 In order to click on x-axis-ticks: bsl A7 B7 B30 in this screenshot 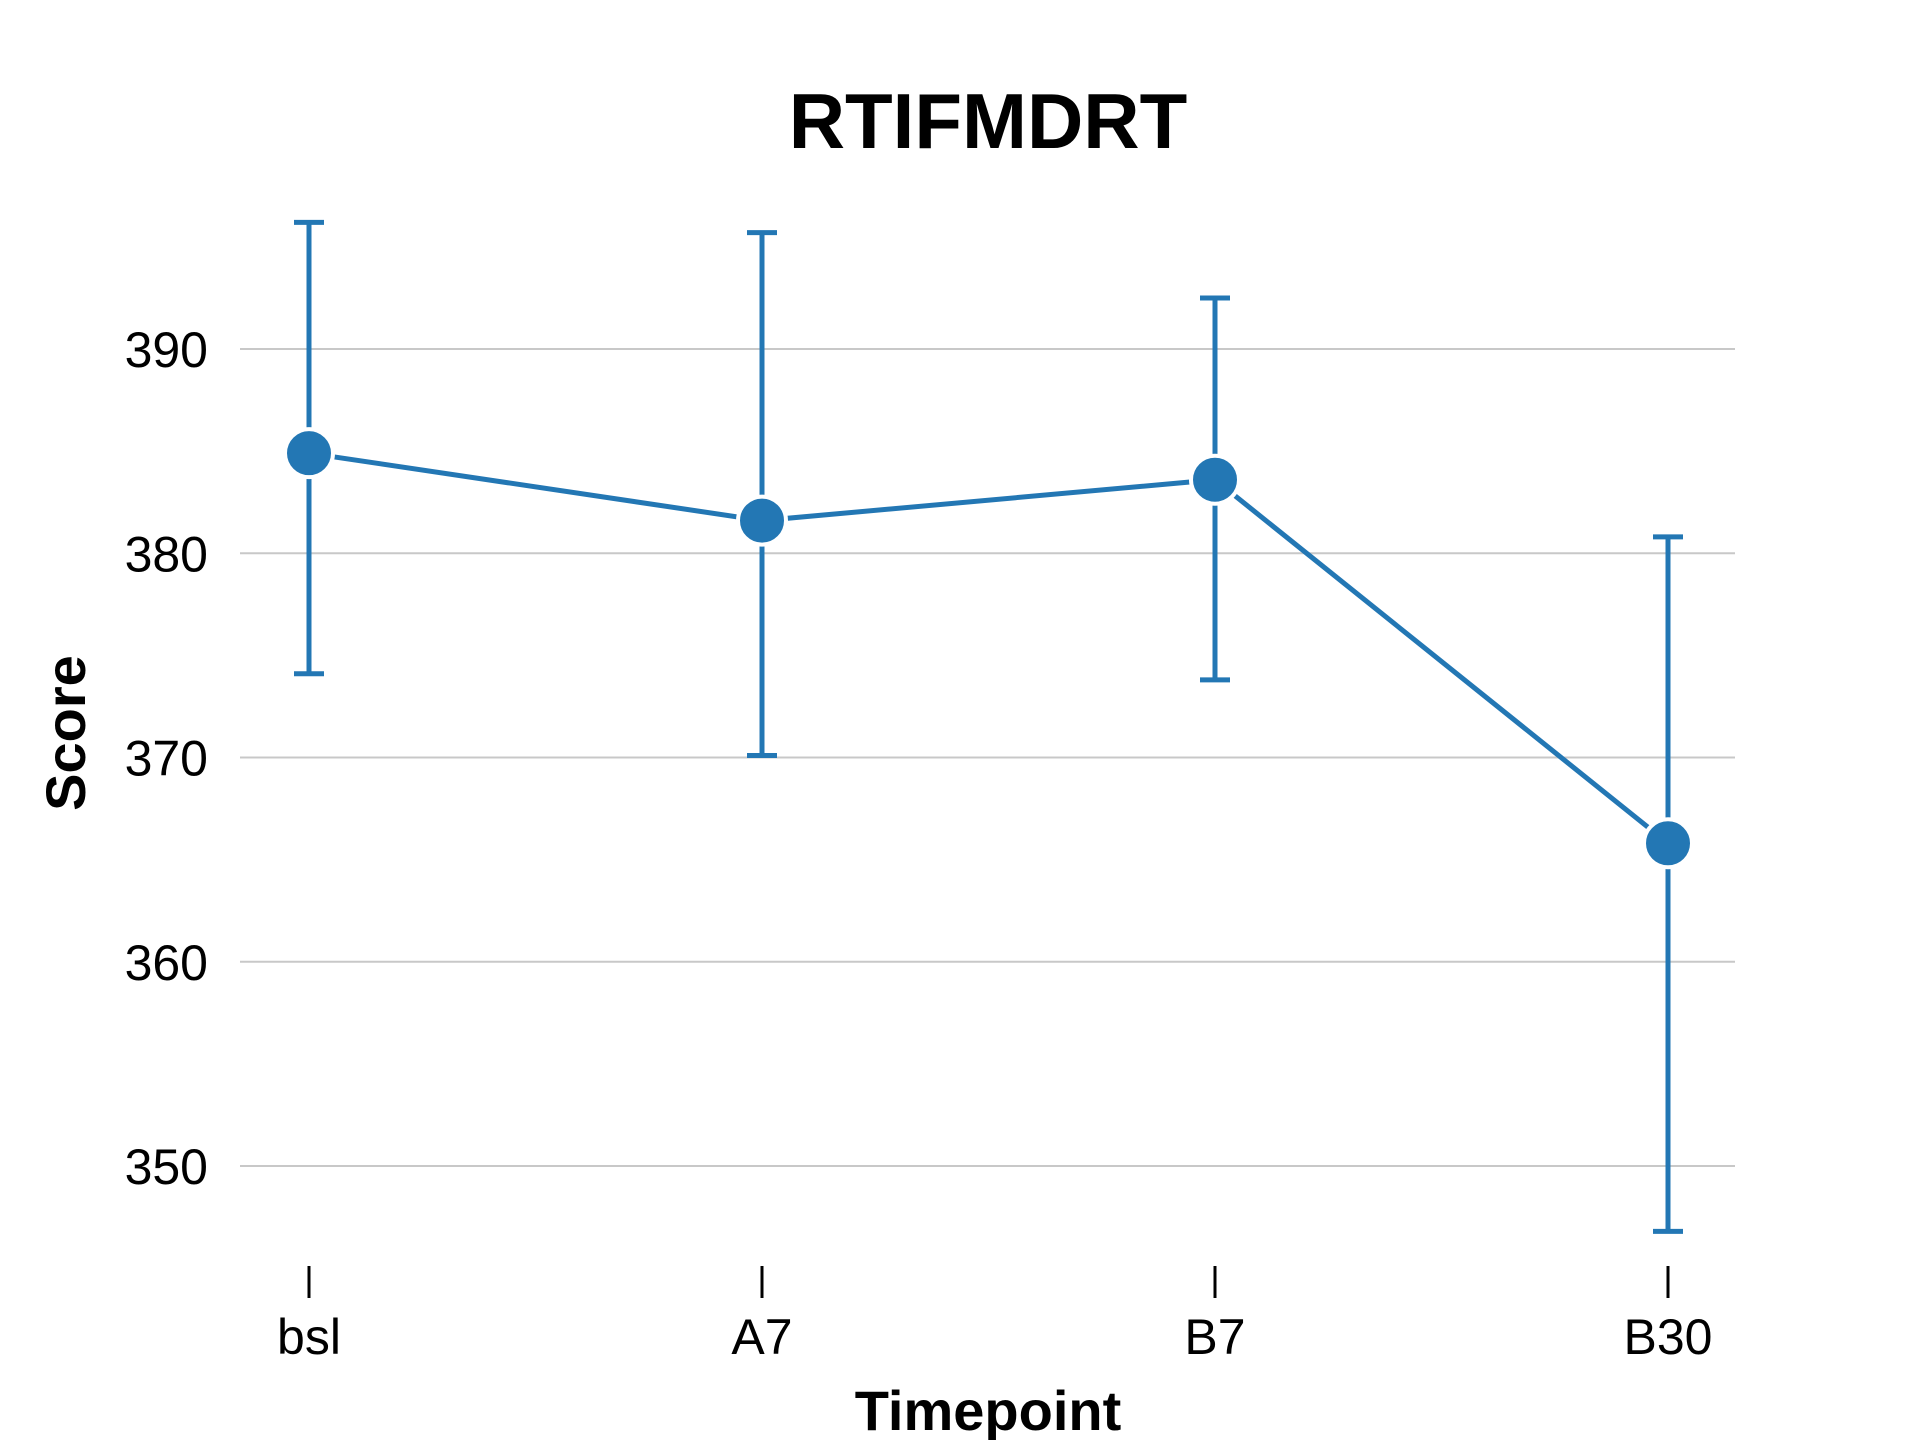, I will do `click(994, 1315)`.